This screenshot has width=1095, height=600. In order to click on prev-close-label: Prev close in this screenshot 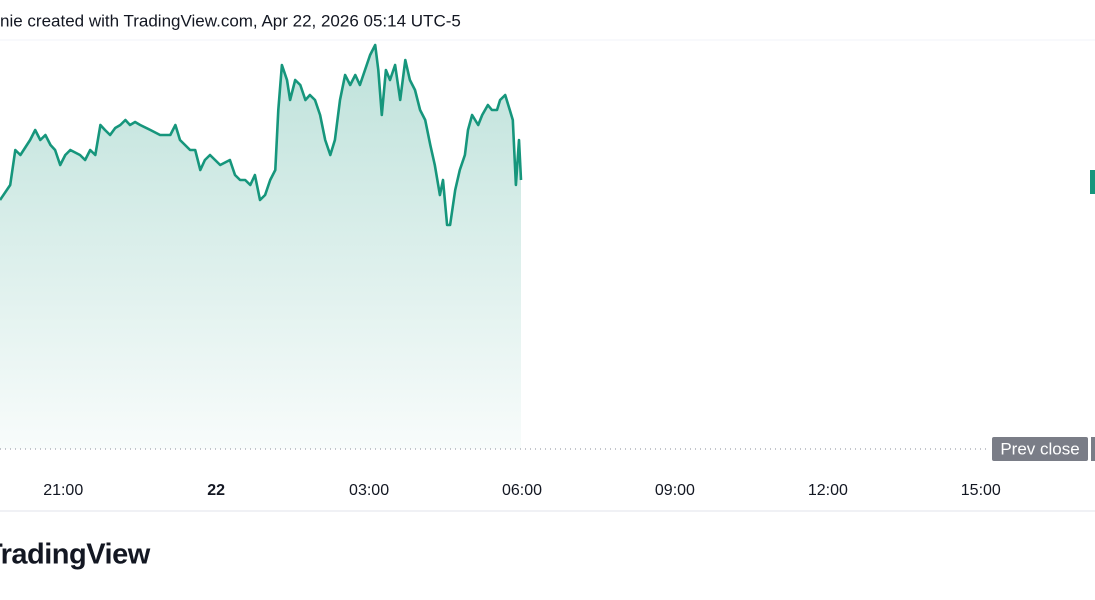, I will do `click(1039, 448)`.